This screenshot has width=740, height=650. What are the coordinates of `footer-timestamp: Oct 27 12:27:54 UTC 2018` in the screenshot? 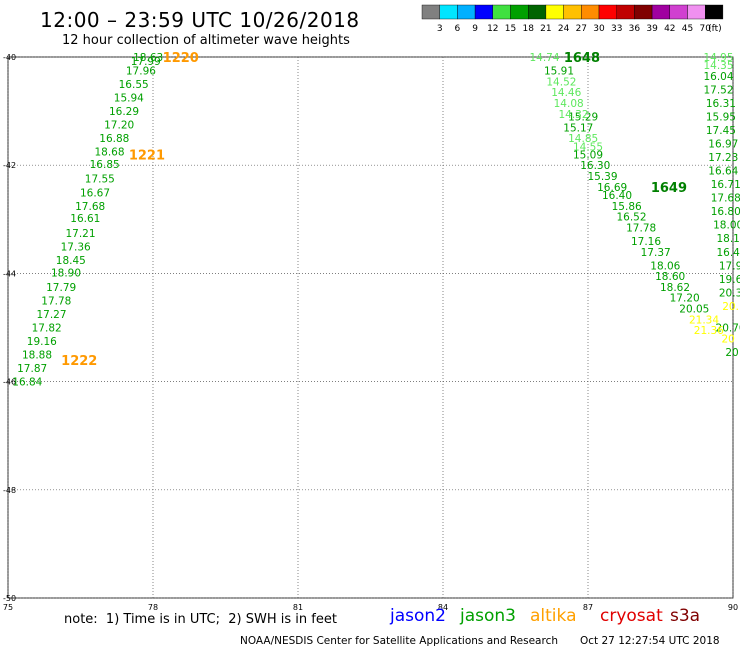 It's located at (650, 641).